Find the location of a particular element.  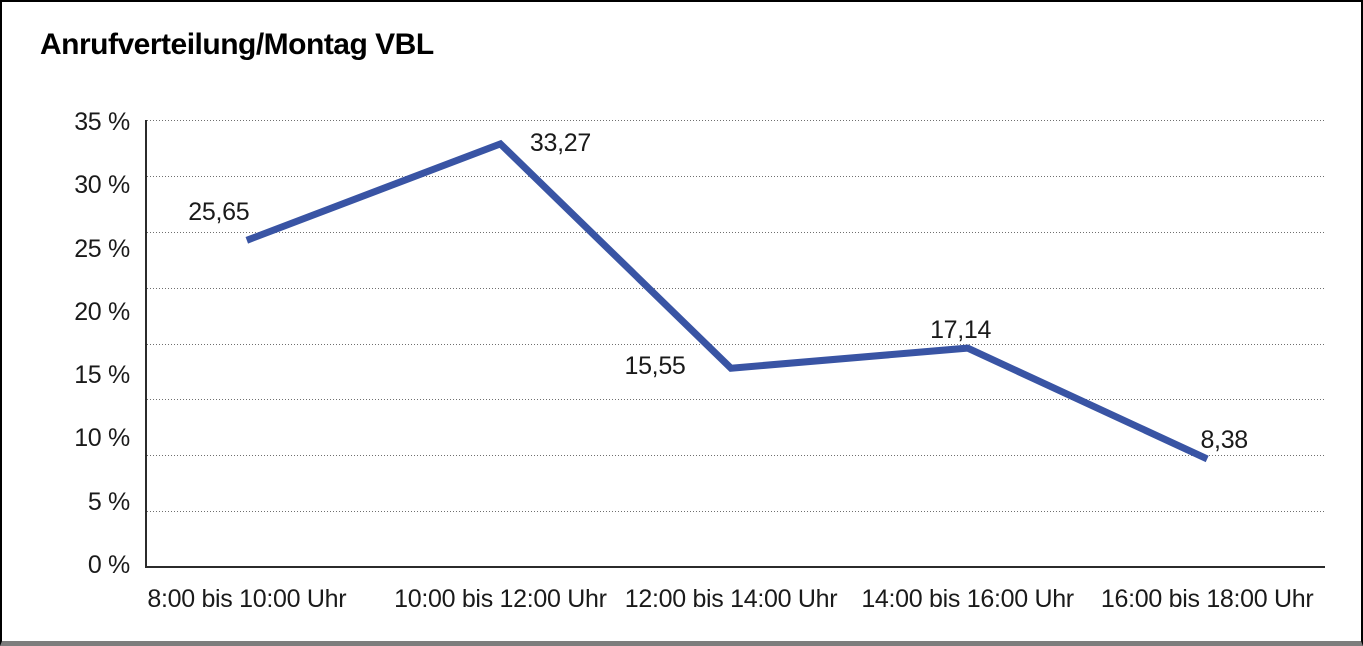

x-category-label: 10:00 bis 12:00 Uhr is located at coordinates (500, 599).